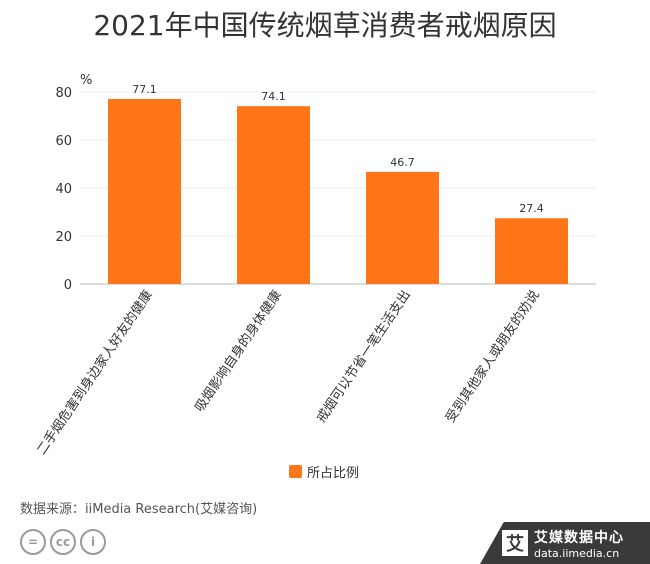 The width and height of the screenshot is (650, 564). I want to click on legend: 所占比例, so click(324, 471).